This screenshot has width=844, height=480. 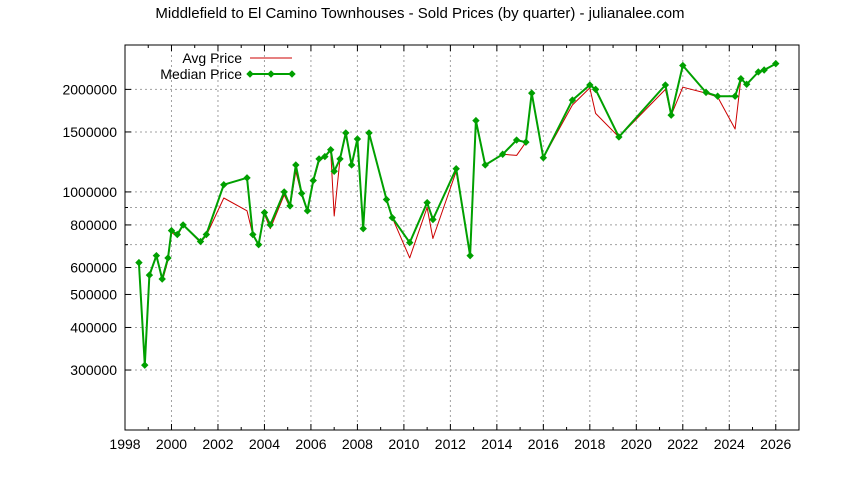 I want to click on x-tick-label: 2002, so click(x=217, y=444).